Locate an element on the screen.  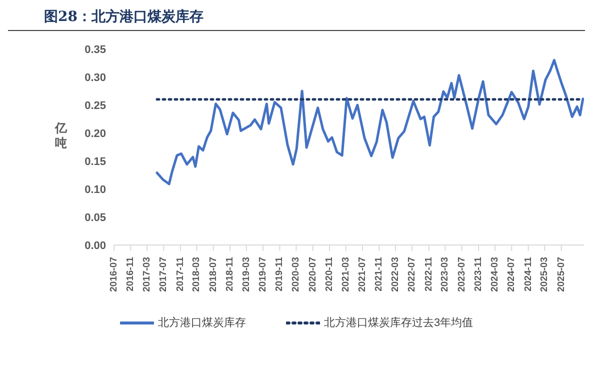
x-tick-label: 2022-07 is located at coordinates (412, 274).